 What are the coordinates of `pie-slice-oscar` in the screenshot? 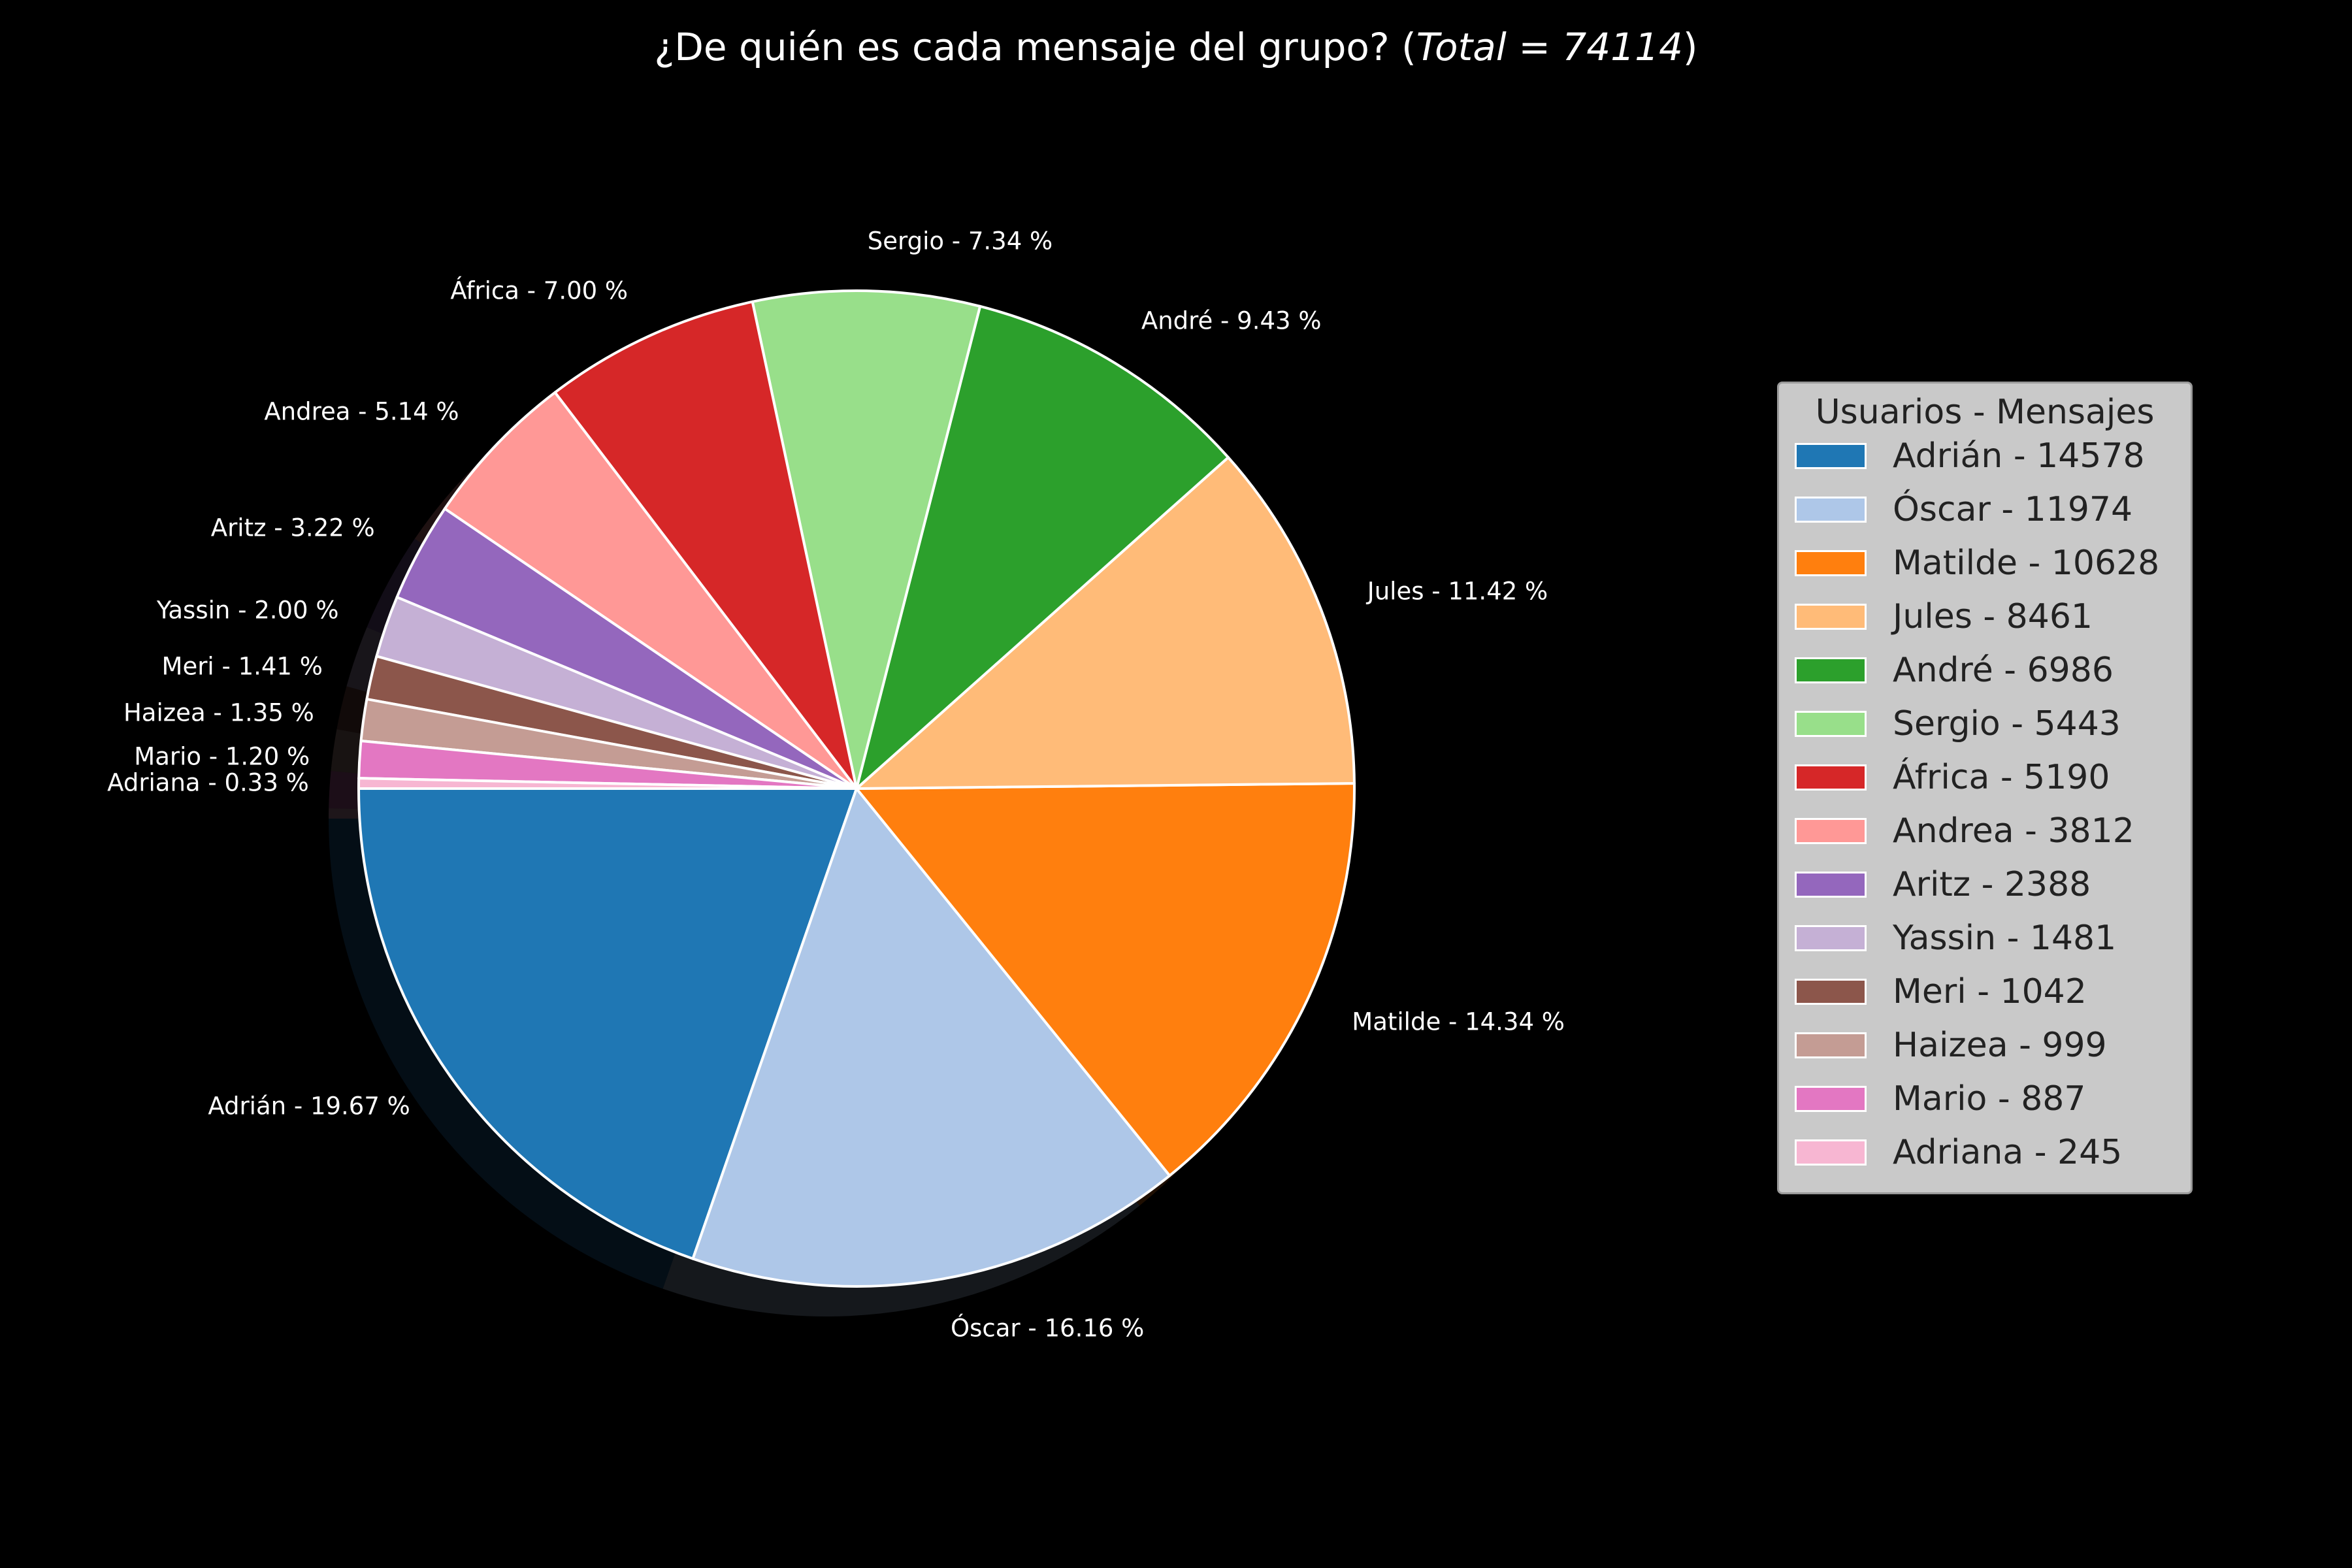 It's located at (931, 1037).